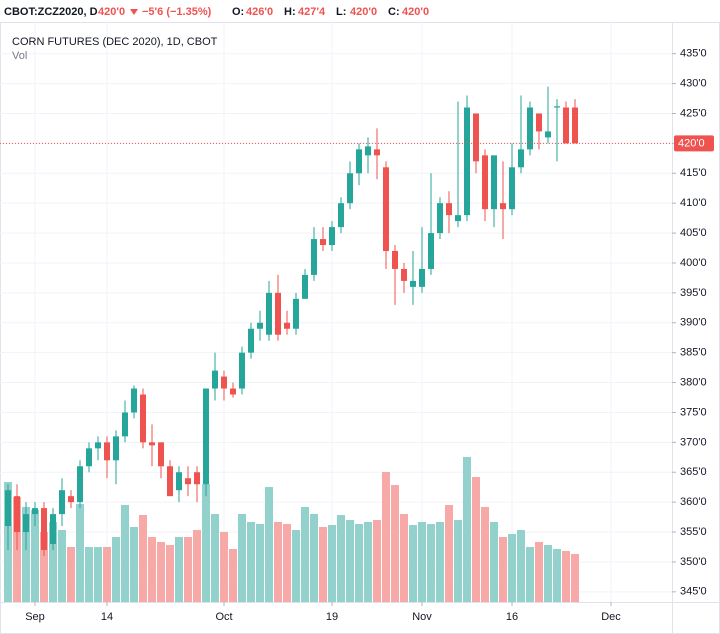 The width and height of the screenshot is (720, 634). Describe the element at coordinates (290, 12) in the screenshot. I see `ohlc-label: H:` at that location.